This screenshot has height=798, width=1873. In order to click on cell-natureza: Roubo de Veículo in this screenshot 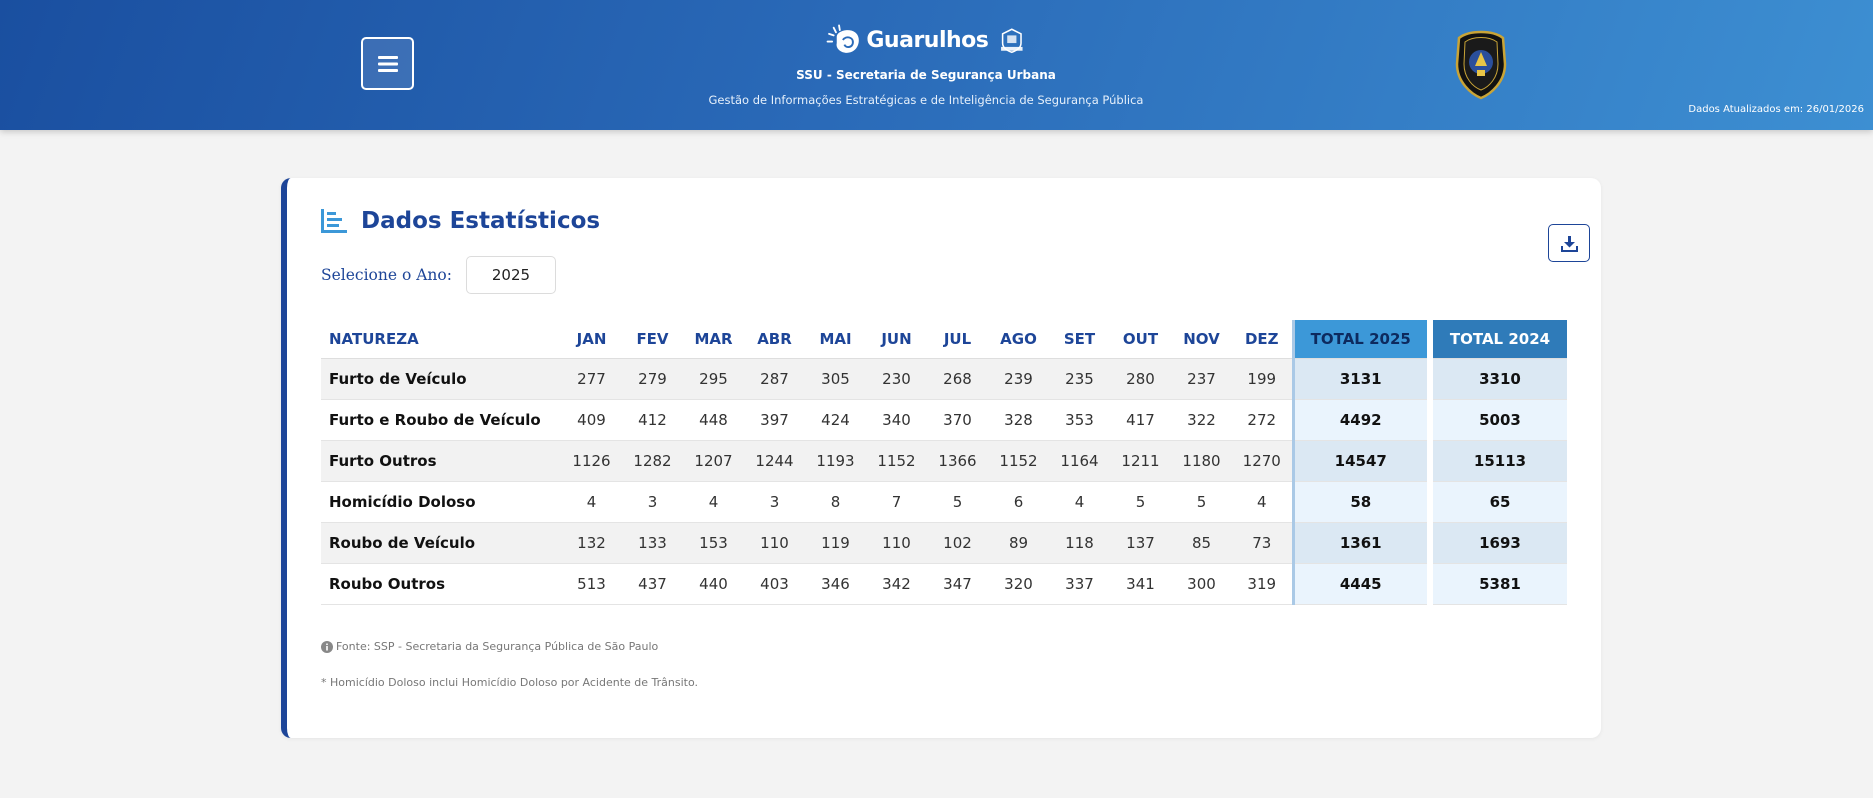, I will do `click(441, 543)`.